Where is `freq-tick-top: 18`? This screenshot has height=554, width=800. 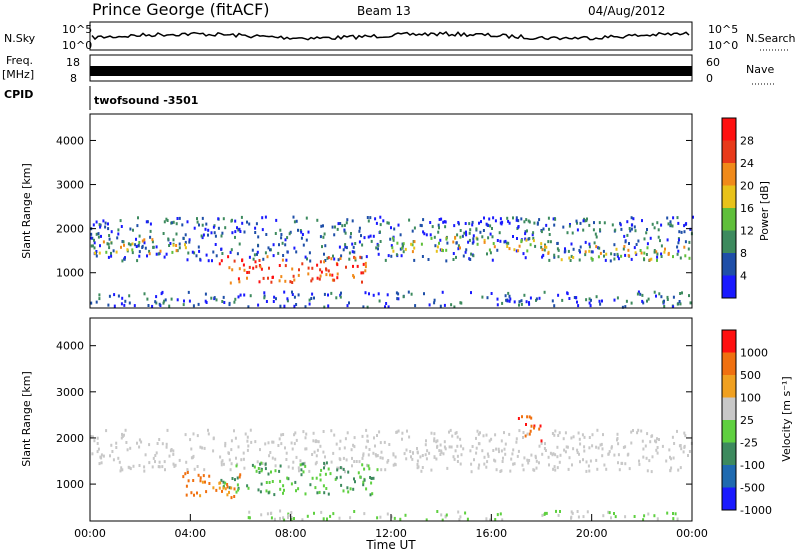
freq-tick-top: 18 is located at coordinates (73, 62).